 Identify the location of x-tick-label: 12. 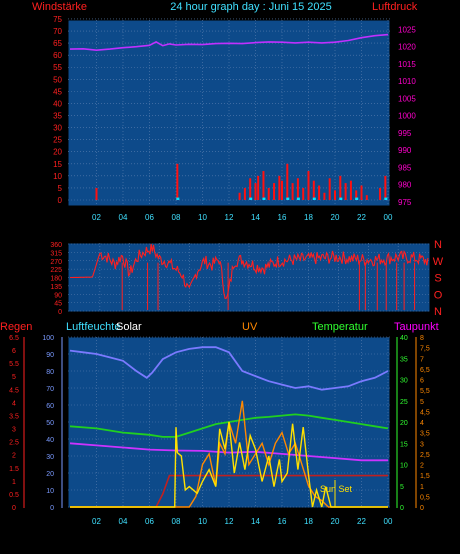
(229, 217).